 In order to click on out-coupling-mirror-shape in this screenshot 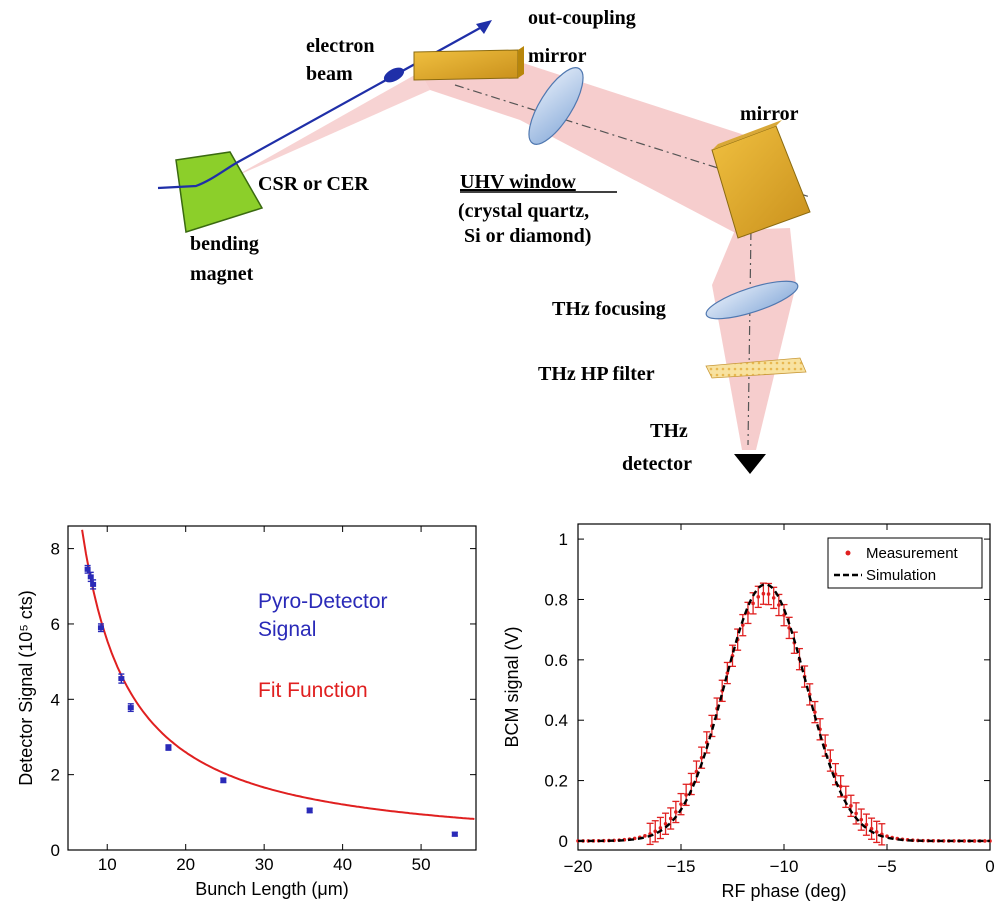, I will do `click(468, 63)`.